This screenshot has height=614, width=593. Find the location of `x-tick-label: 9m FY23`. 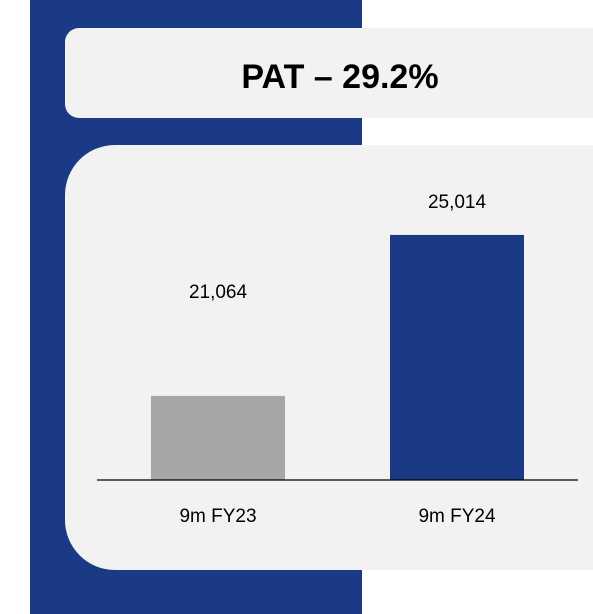

x-tick-label: 9m FY23 is located at coordinates (217, 516).